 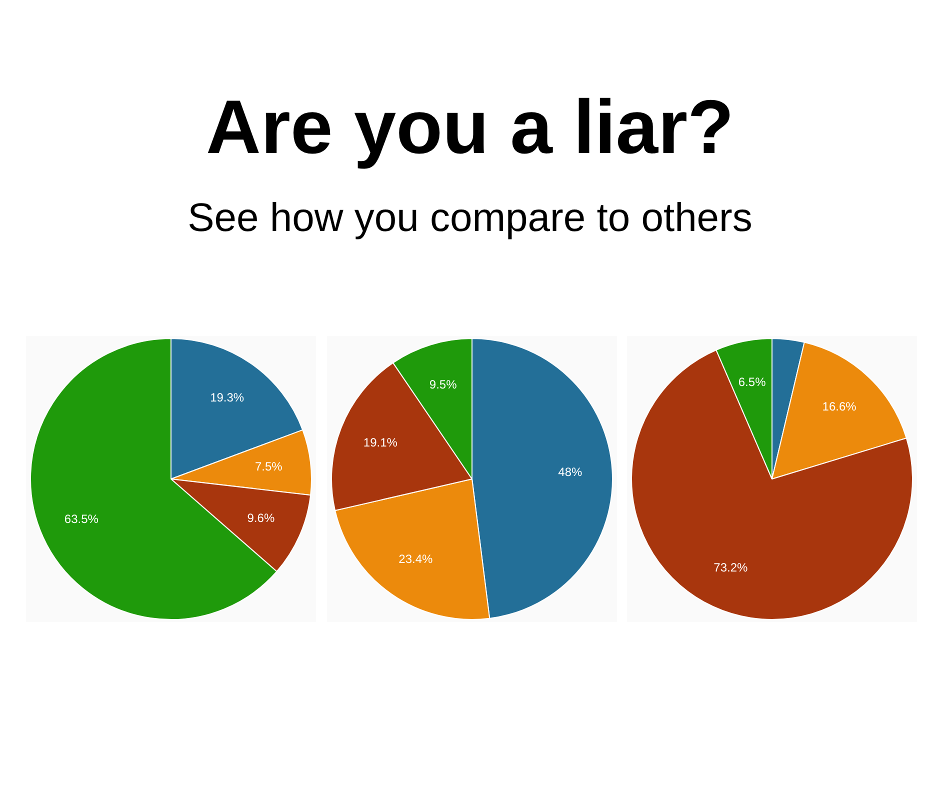 What do you see at coordinates (443, 384) in the screenshot?
I see `data-label: 9.5%` at bounding box center [443, 384].